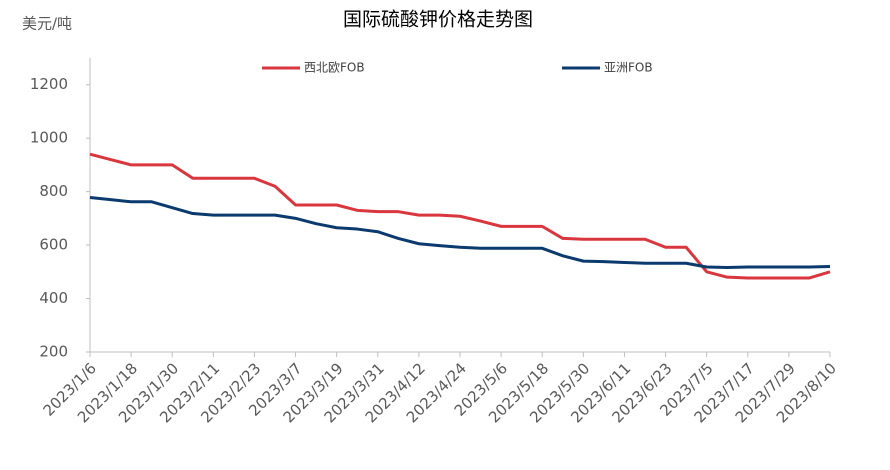 The height and width of the screenshot is (470, 890). I want to click on y-tick-label: 800, so click(53, 191).